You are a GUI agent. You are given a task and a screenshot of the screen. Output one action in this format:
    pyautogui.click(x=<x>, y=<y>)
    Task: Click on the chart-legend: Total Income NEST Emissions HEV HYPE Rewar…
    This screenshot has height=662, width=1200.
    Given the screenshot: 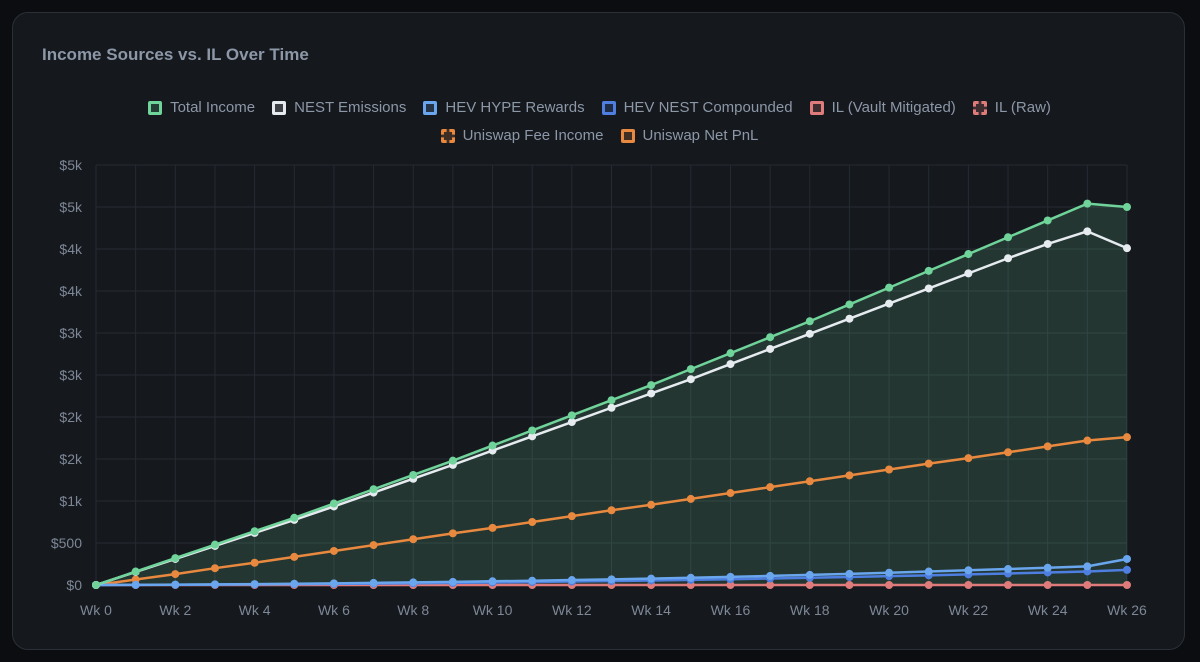 What is the action you would take?
    pyautogui.click(x=599, y=121)
    